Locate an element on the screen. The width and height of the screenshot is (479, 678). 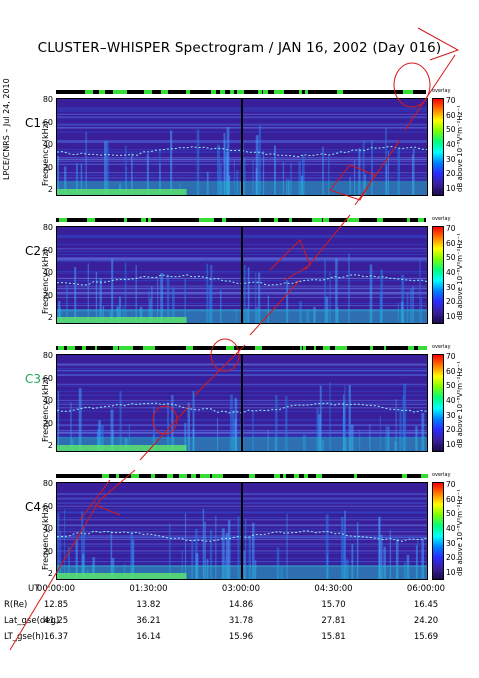
time-tick-label: 04:30:00 is located at coordinates (333, 589).